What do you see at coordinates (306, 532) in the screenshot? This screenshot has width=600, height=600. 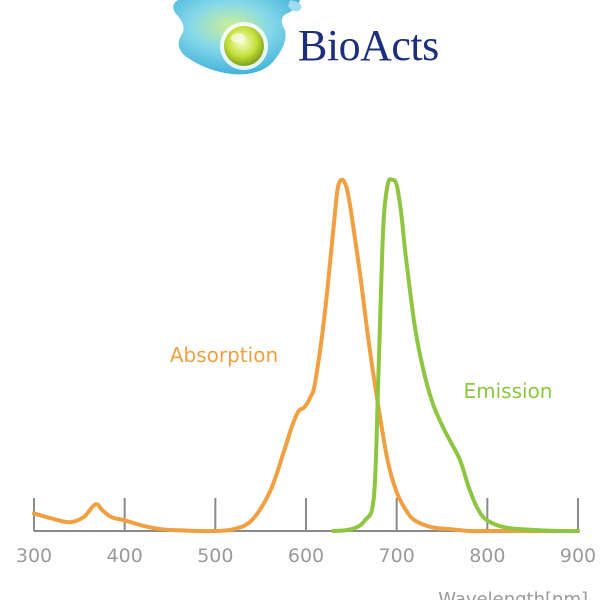 I see `x-axis: 300 400 500 600 700 800 900` at bounding box center [306, 532].